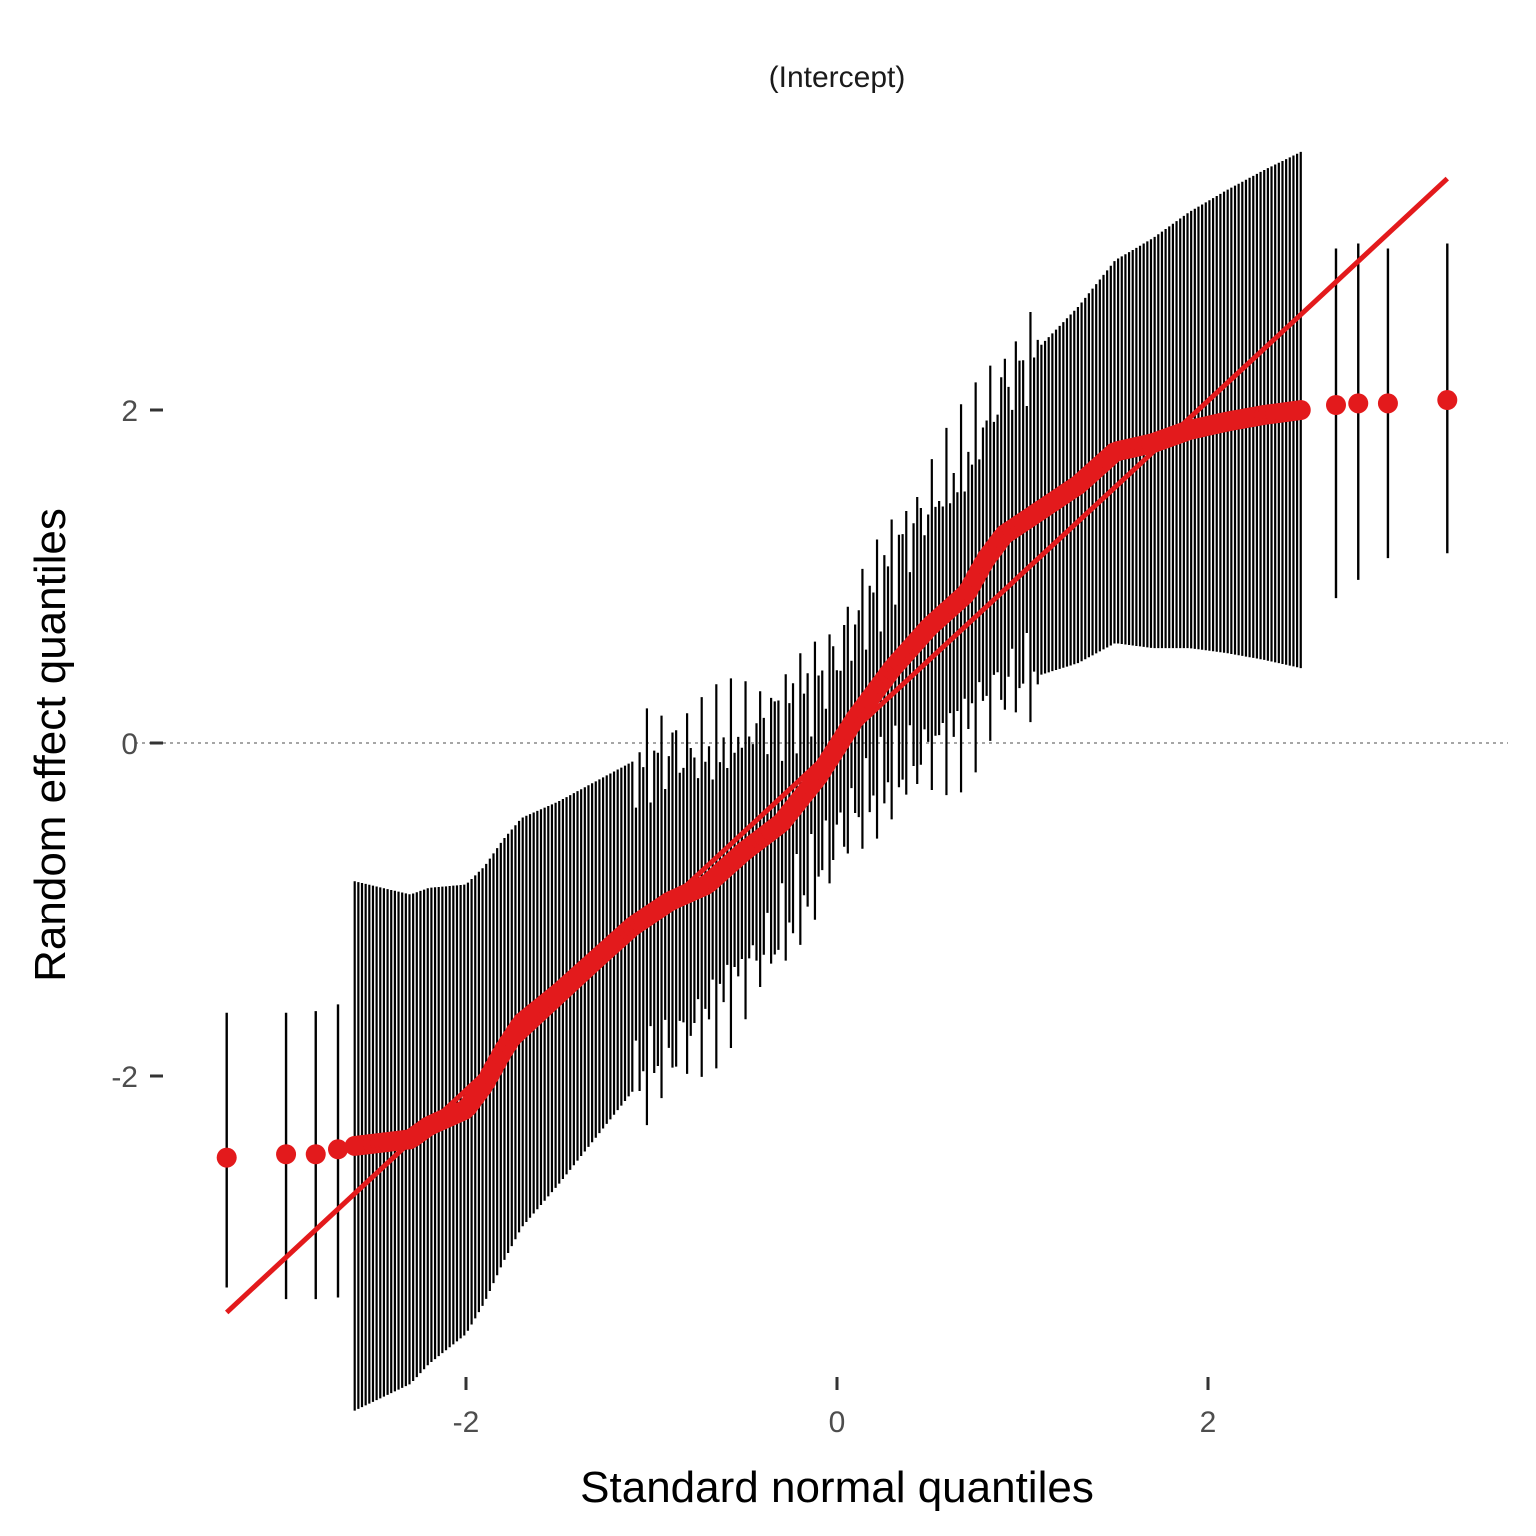  Describe the element at coordinates (837, 77) in the screenshot. I see `facet-title: (Intercept)` at that location.